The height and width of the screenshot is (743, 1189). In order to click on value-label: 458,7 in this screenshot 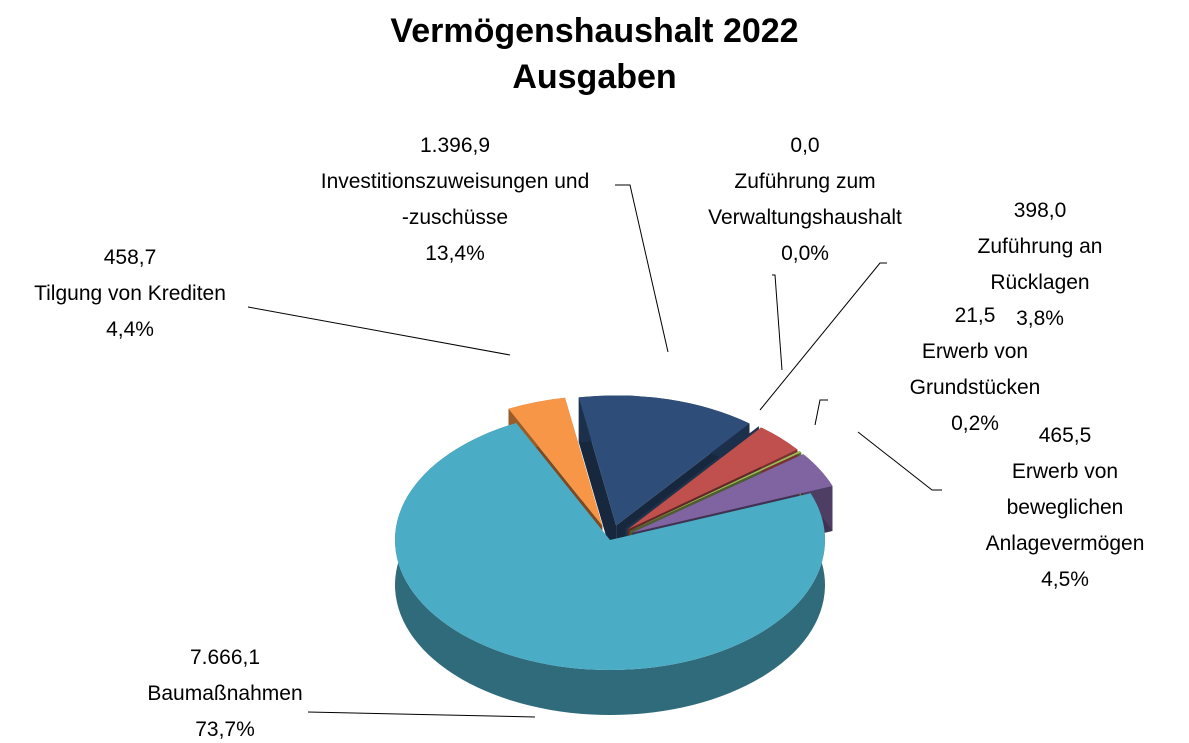, I will do `click(130, 257)`.